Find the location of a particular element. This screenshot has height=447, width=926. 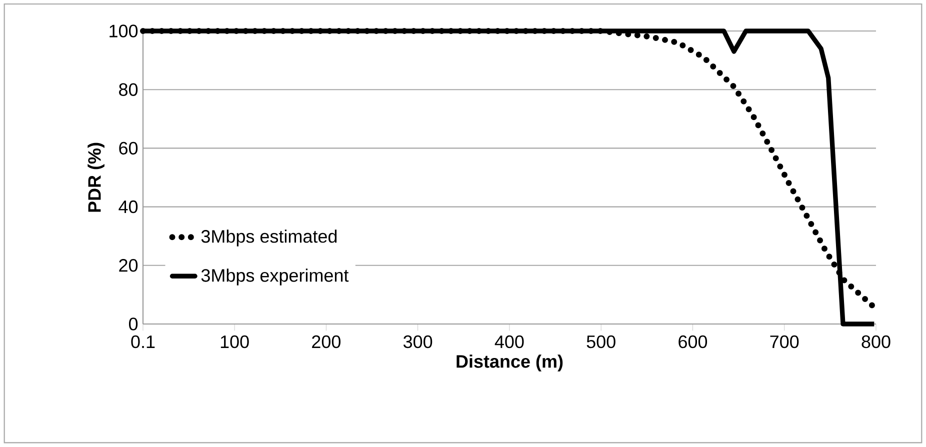

x-tick-label: 700 is located at coordinates (784, 341).